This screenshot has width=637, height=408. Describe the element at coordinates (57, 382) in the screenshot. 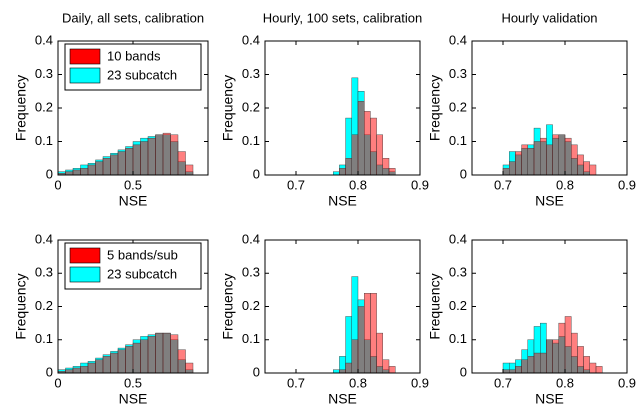

I see `x-tick-label: 0` at that location.